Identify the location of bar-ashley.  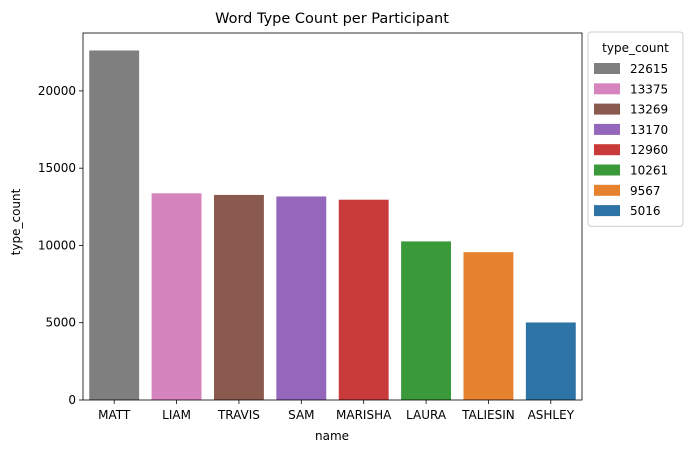
(550, 361).